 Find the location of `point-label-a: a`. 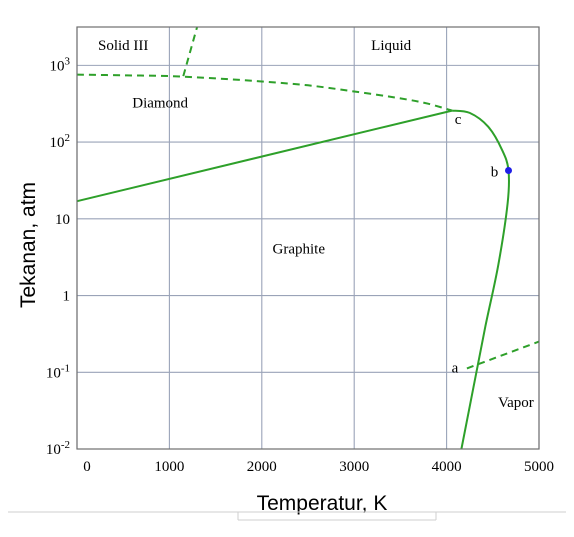

point-label-a: a is located at coordinates (455, 368).